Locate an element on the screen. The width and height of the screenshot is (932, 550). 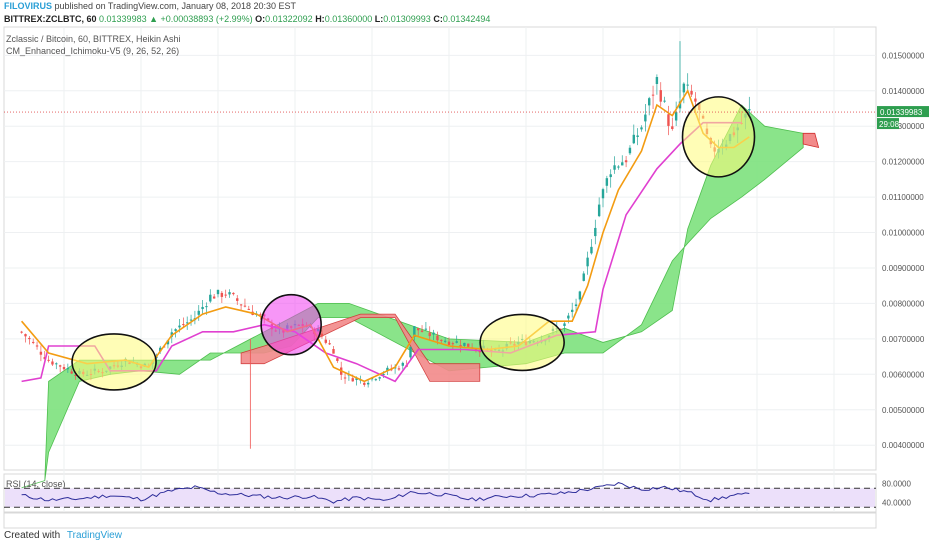
countdown-tag-text: 29:08 is located at coordinates (889, 124).